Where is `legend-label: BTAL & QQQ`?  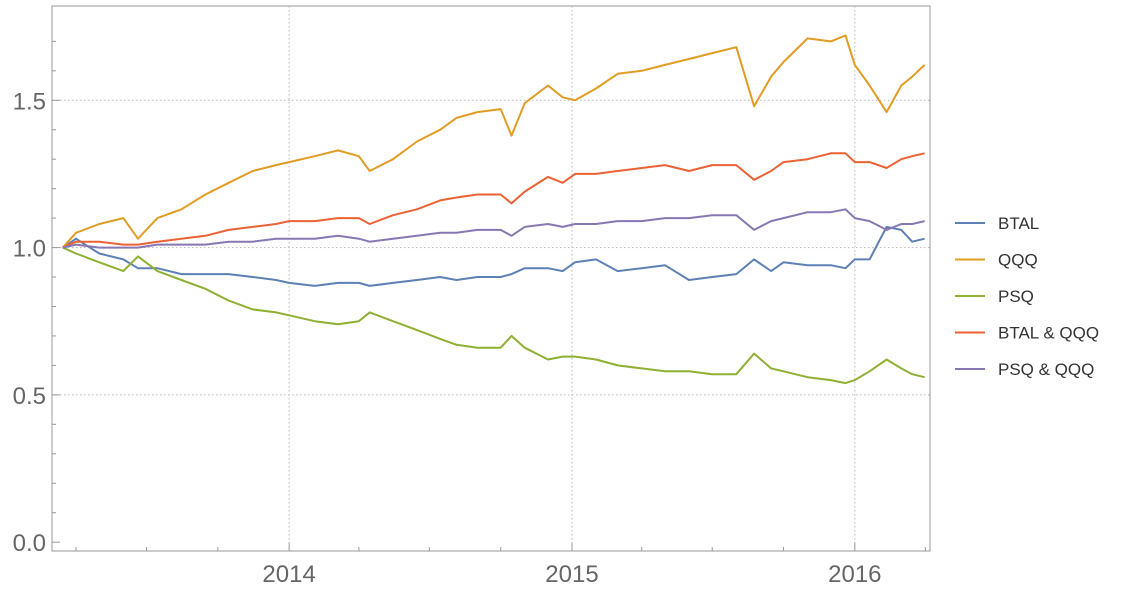
legend-label: BTAL & QQQ is located at coordinates (1048, 333).